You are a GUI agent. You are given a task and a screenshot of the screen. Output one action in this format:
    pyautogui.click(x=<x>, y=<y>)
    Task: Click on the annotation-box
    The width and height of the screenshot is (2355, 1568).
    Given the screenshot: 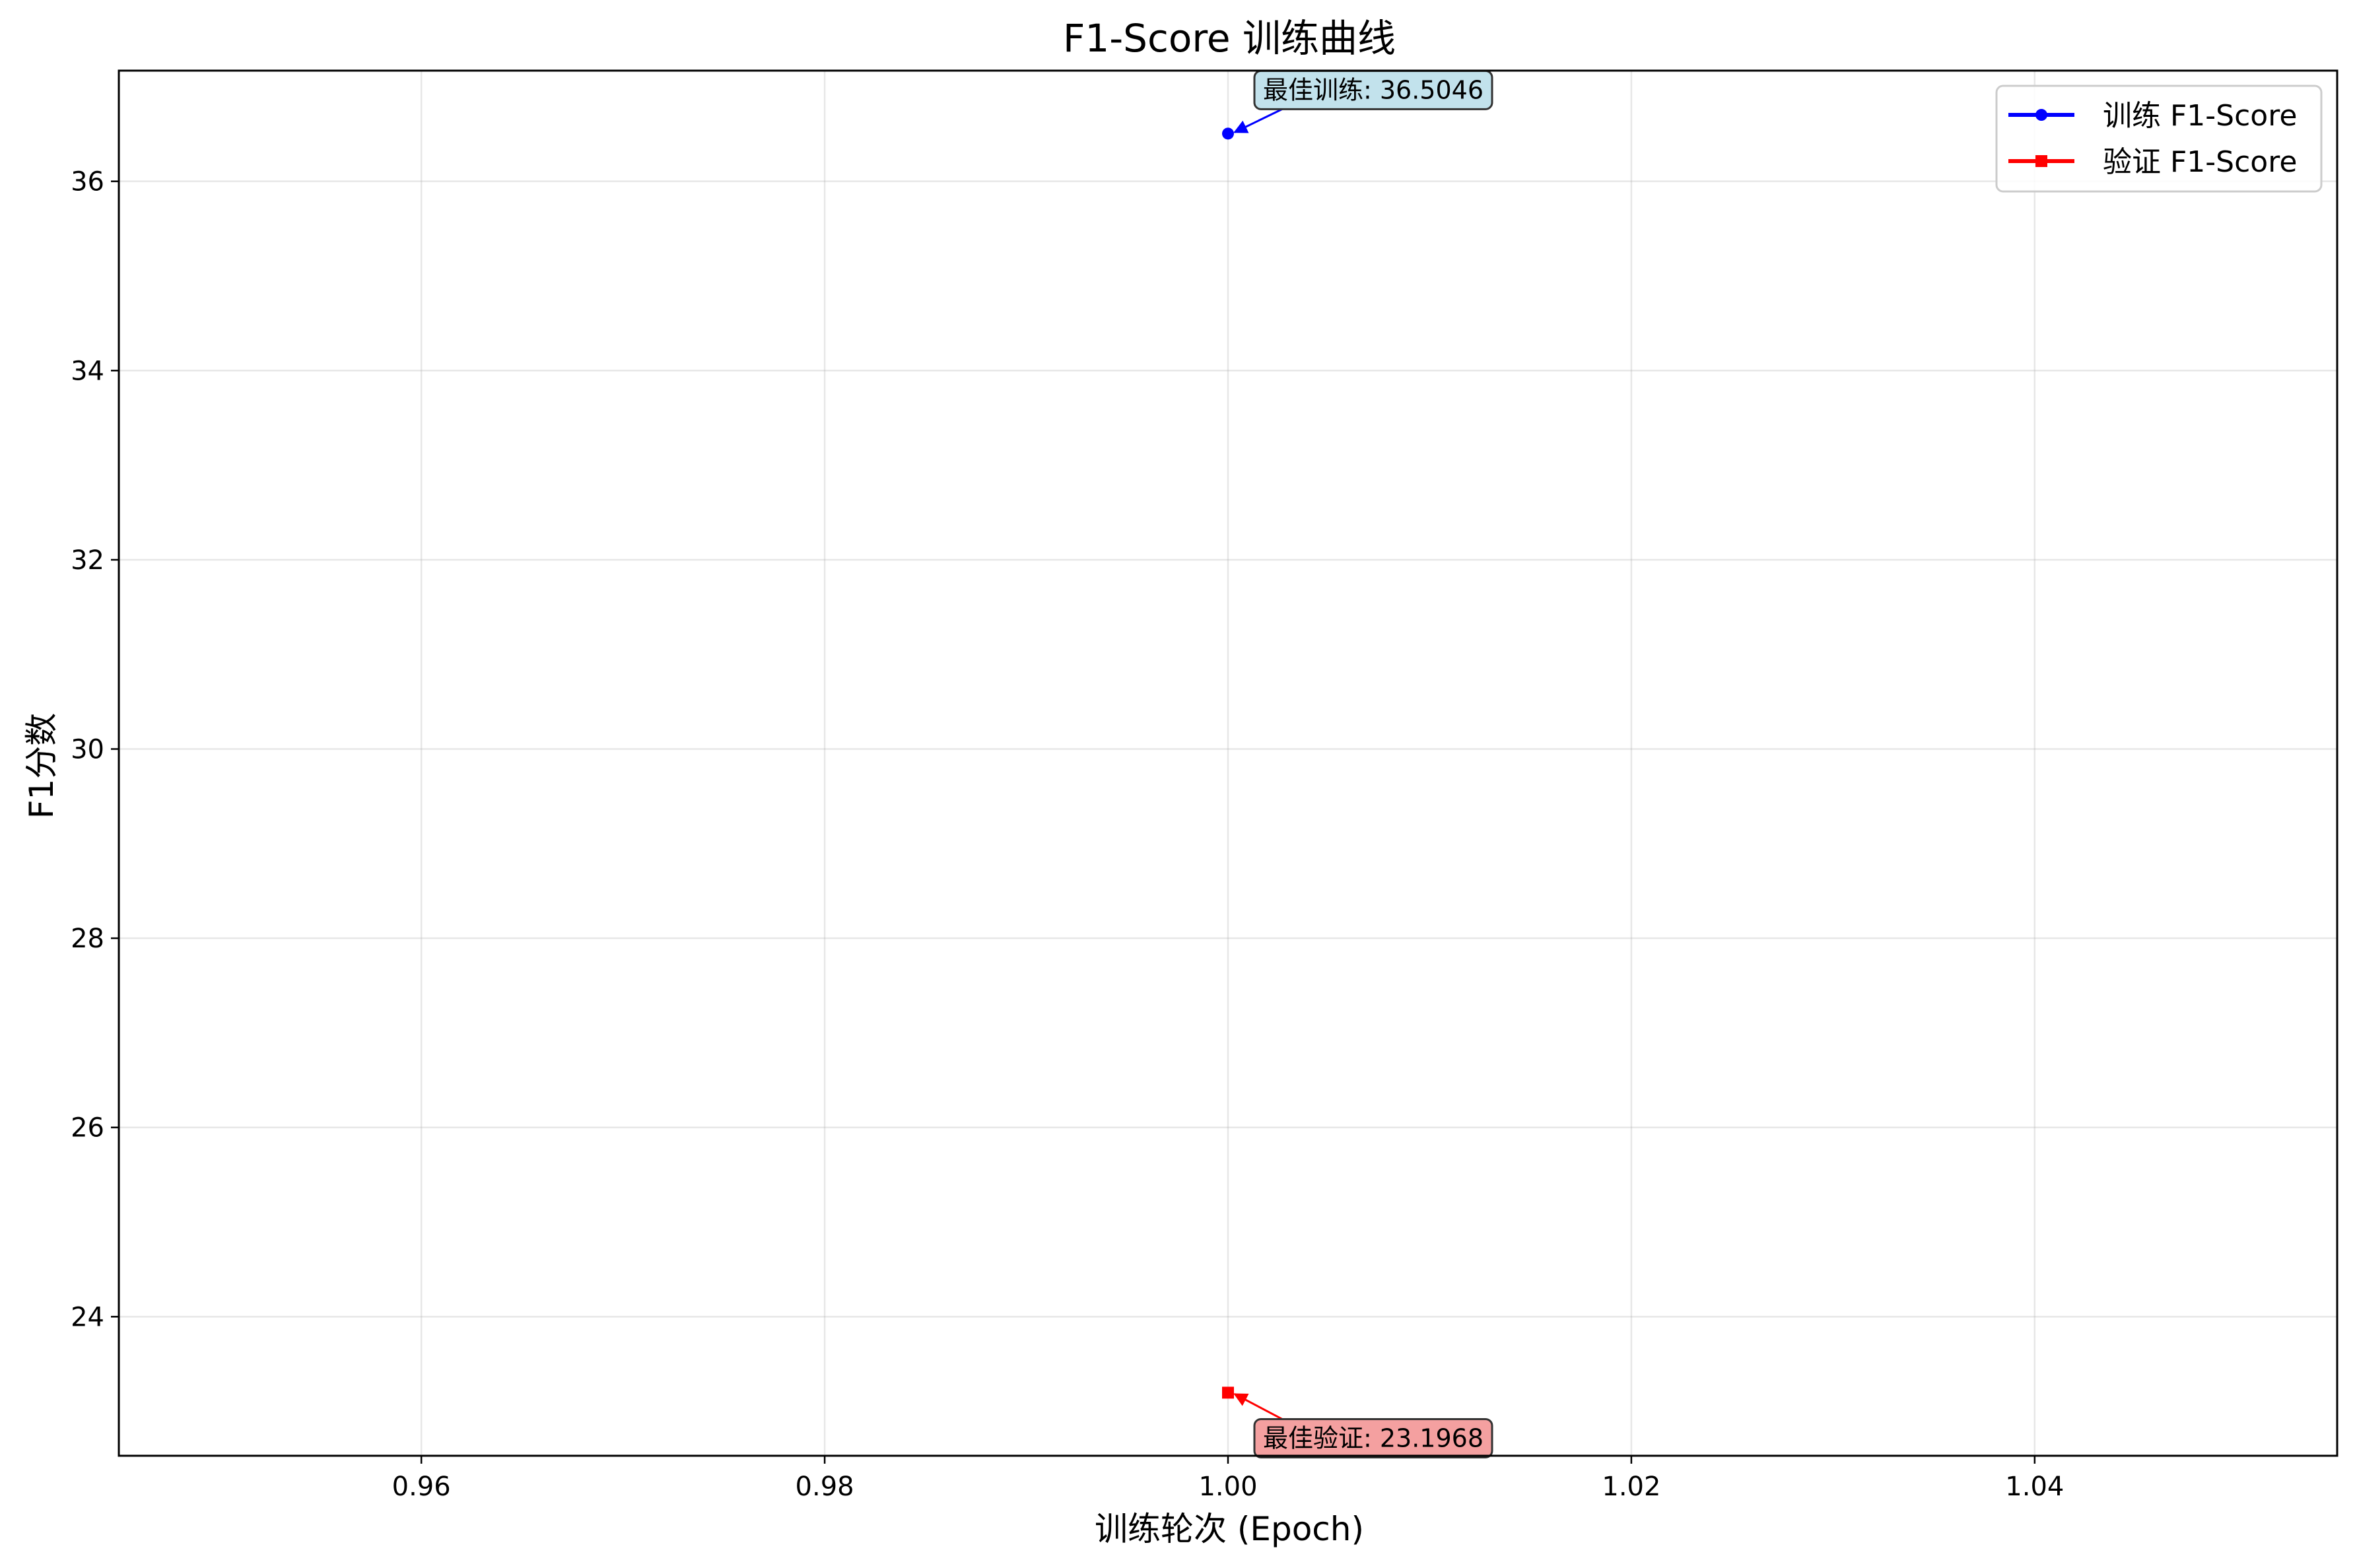 What is the action you would take?
    pyautogui.click(x=1373, y=1437)
    